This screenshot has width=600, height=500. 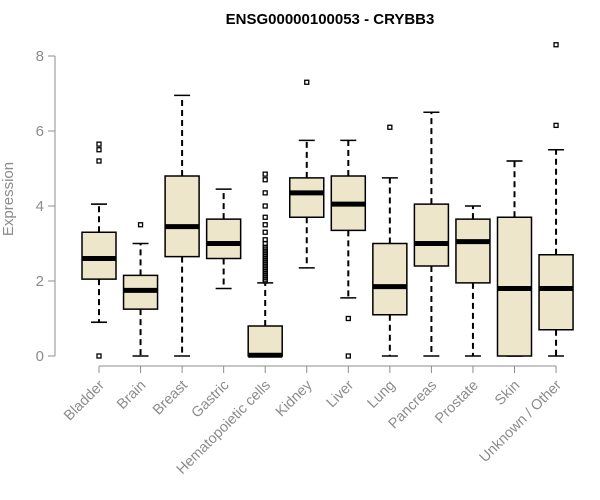 I want to click on y-tick-label: 2, so click(x=40, y=281).